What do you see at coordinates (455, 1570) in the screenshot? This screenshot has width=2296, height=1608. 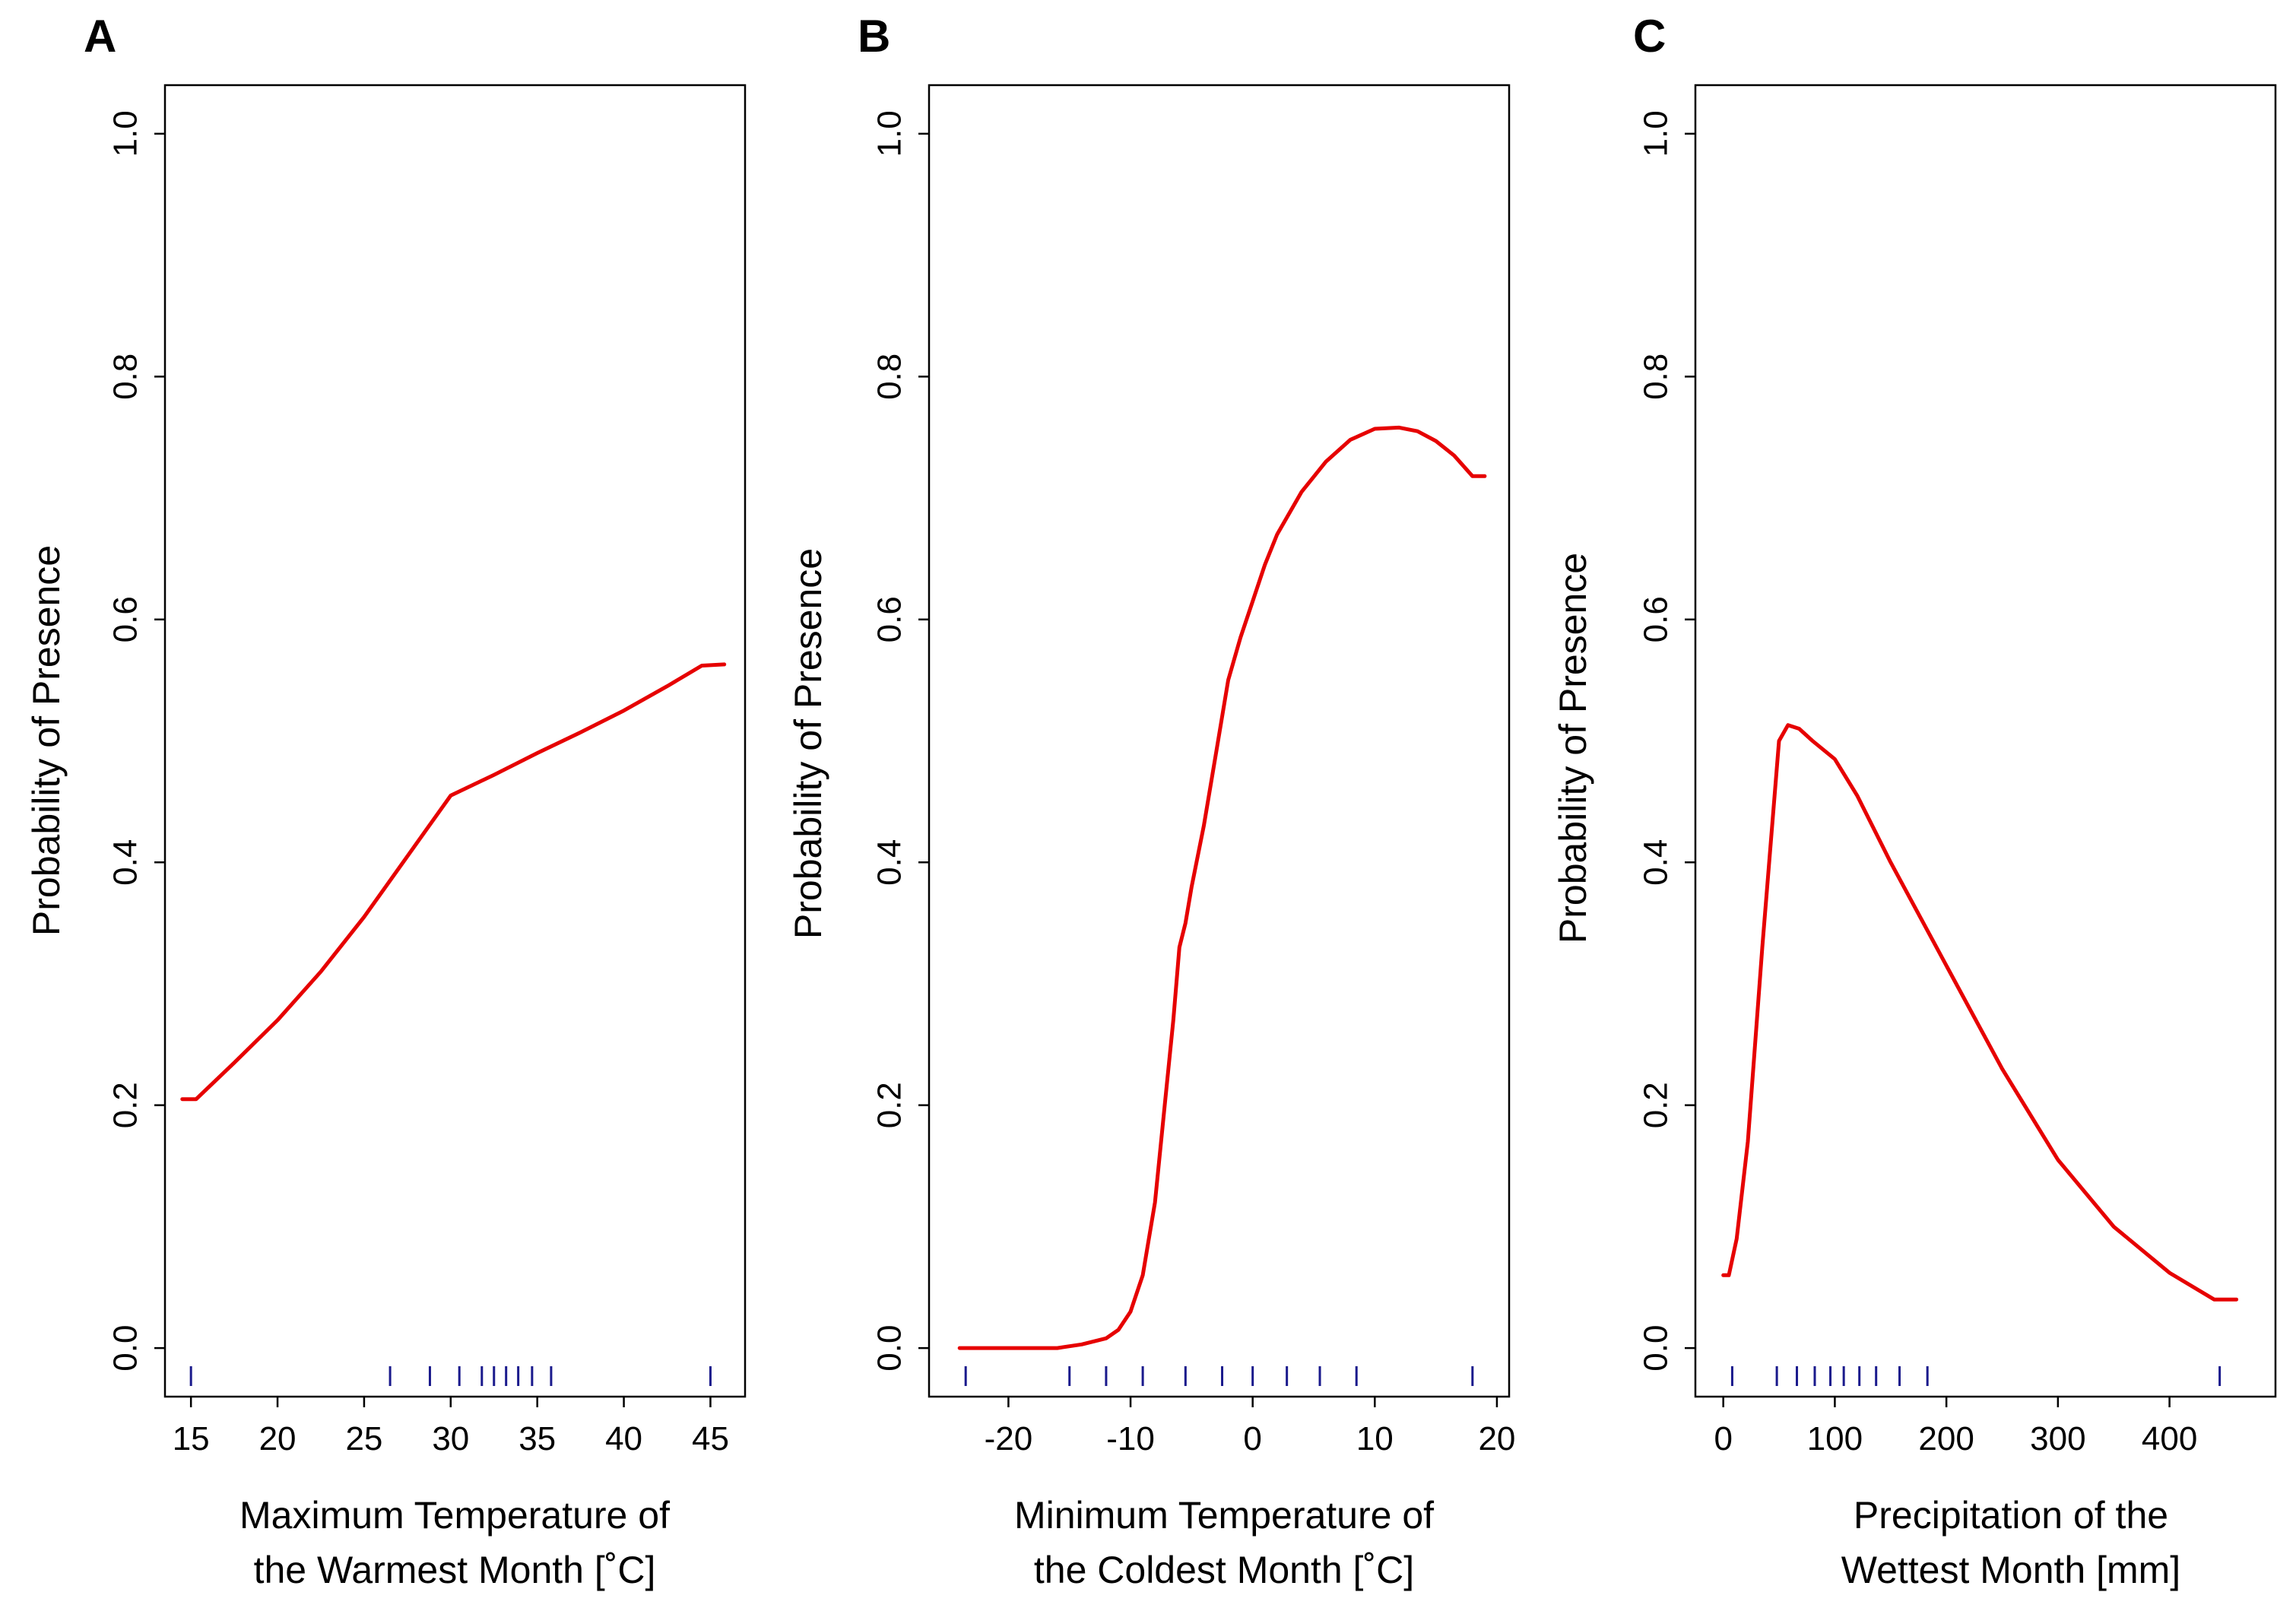 I see `x-axis-title-line2: the Warmest Month [˚C]` at bounding box center [455, 1570].